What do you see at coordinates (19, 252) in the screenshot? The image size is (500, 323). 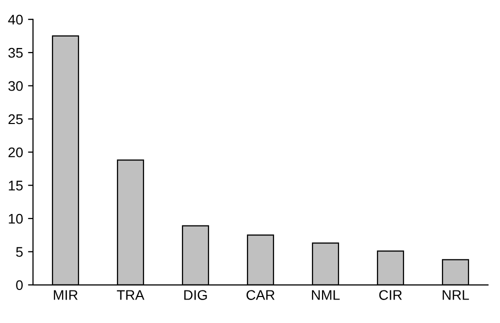 I see `y-tick-label: 5` at bounding box center [19, 252].